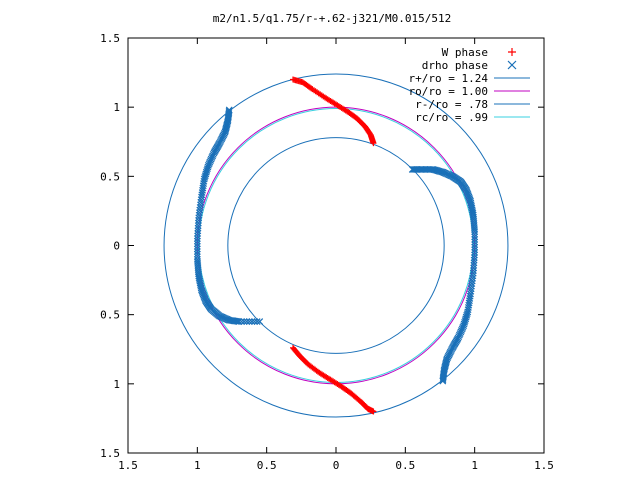 The height and width of the screenshot is (480, 640). I want to click on legend-label: r+/ro = 1.24, so click(449, 78).